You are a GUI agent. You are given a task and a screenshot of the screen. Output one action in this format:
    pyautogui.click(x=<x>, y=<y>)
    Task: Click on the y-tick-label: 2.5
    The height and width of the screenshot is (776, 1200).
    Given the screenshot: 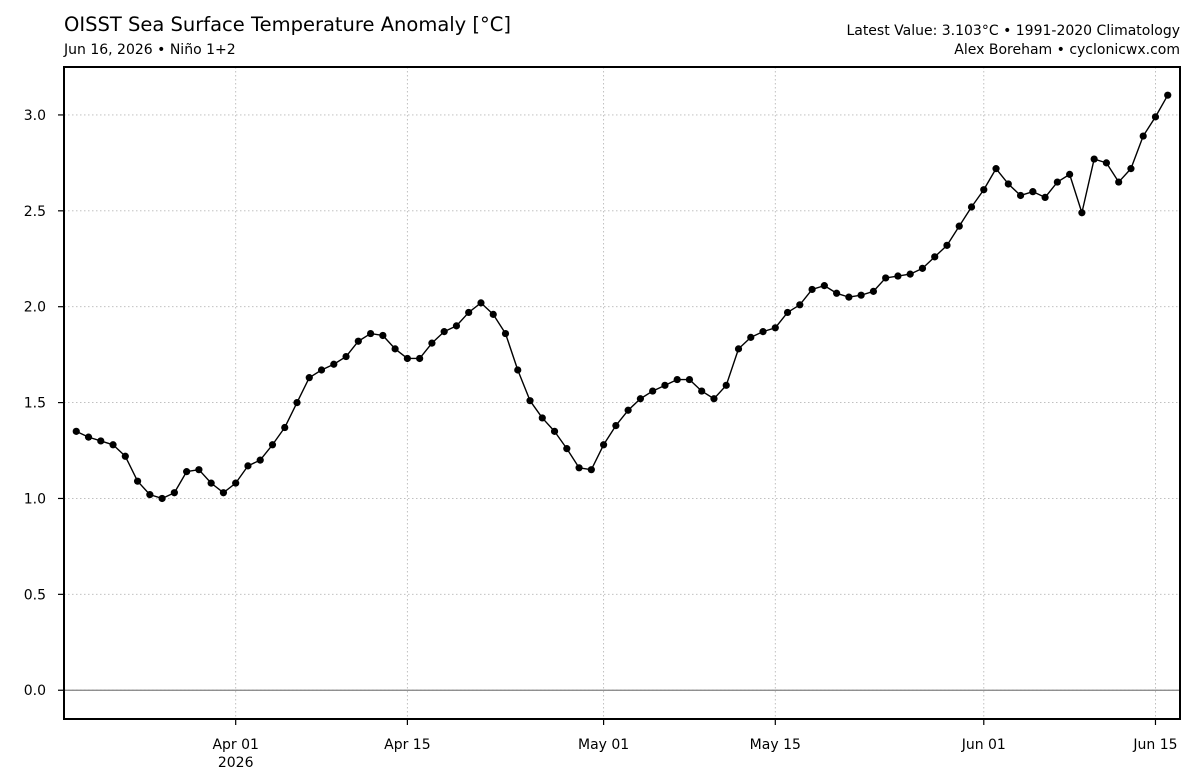 What is the action you would take?
    pyautogui.click(x=35, y=212)
    